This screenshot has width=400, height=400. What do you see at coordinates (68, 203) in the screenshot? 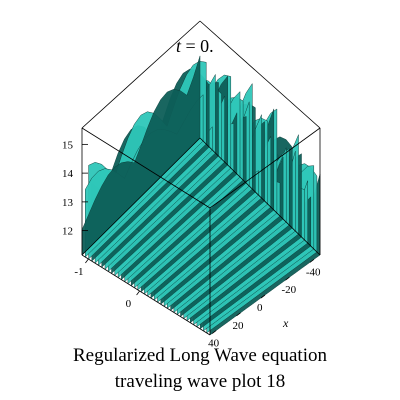
I see `z-tick-label: 13` at bounding box center [68, 203].